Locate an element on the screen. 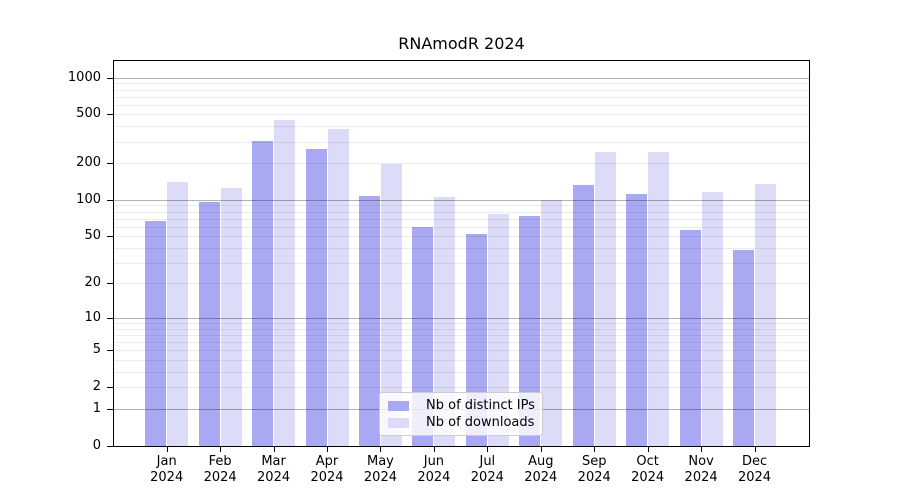 This screenshot has width=900, height=500. x-tick-label-nov: Nov 2024 is located at coordinates (701, 470).